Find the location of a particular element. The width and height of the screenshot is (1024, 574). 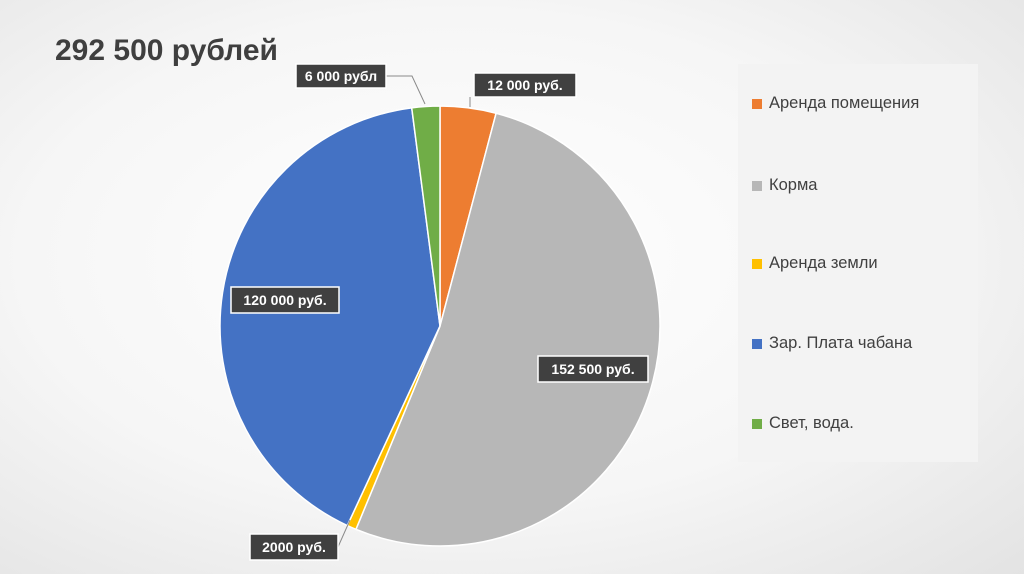

data-label: 12 000 руб. is located at coordinates (524, 85).